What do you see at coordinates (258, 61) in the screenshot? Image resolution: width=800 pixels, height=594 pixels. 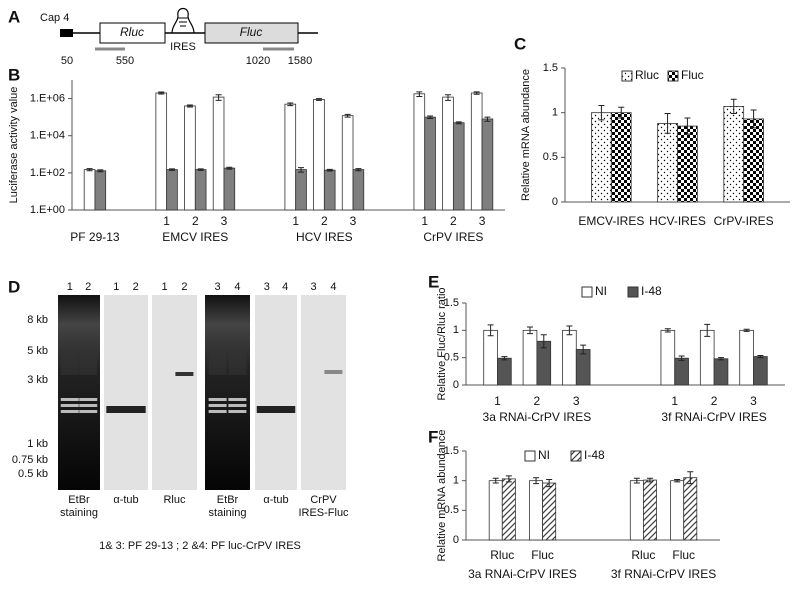 I see `probe-label: 1020` at bounding box center [258, 61].